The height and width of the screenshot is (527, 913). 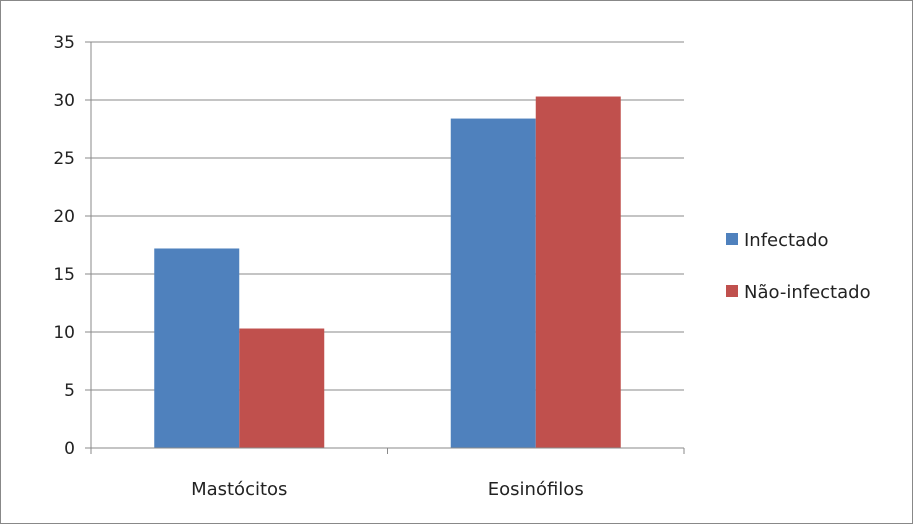 What do you see at coordinates (64, 275) in the screenshot?
I see `y-tick-label: 15` at bounding box center [64, 275].